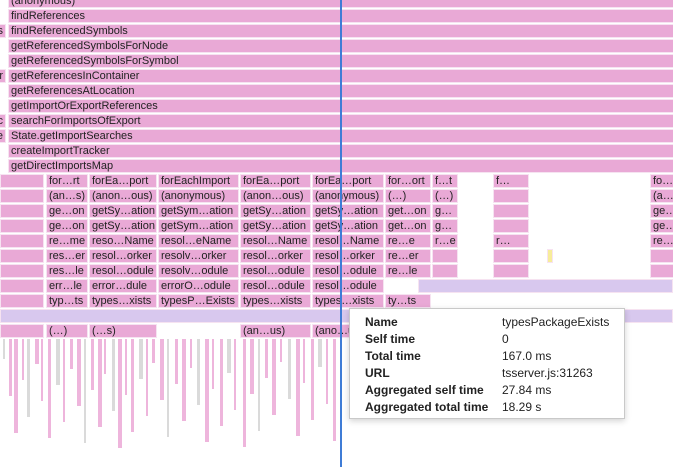 This screenshot has height=467, width=673. What do you see at coordinates (408, 181) in the screenshot?
I see `flame-frame: for…ort` at bounding box center [408, 181].